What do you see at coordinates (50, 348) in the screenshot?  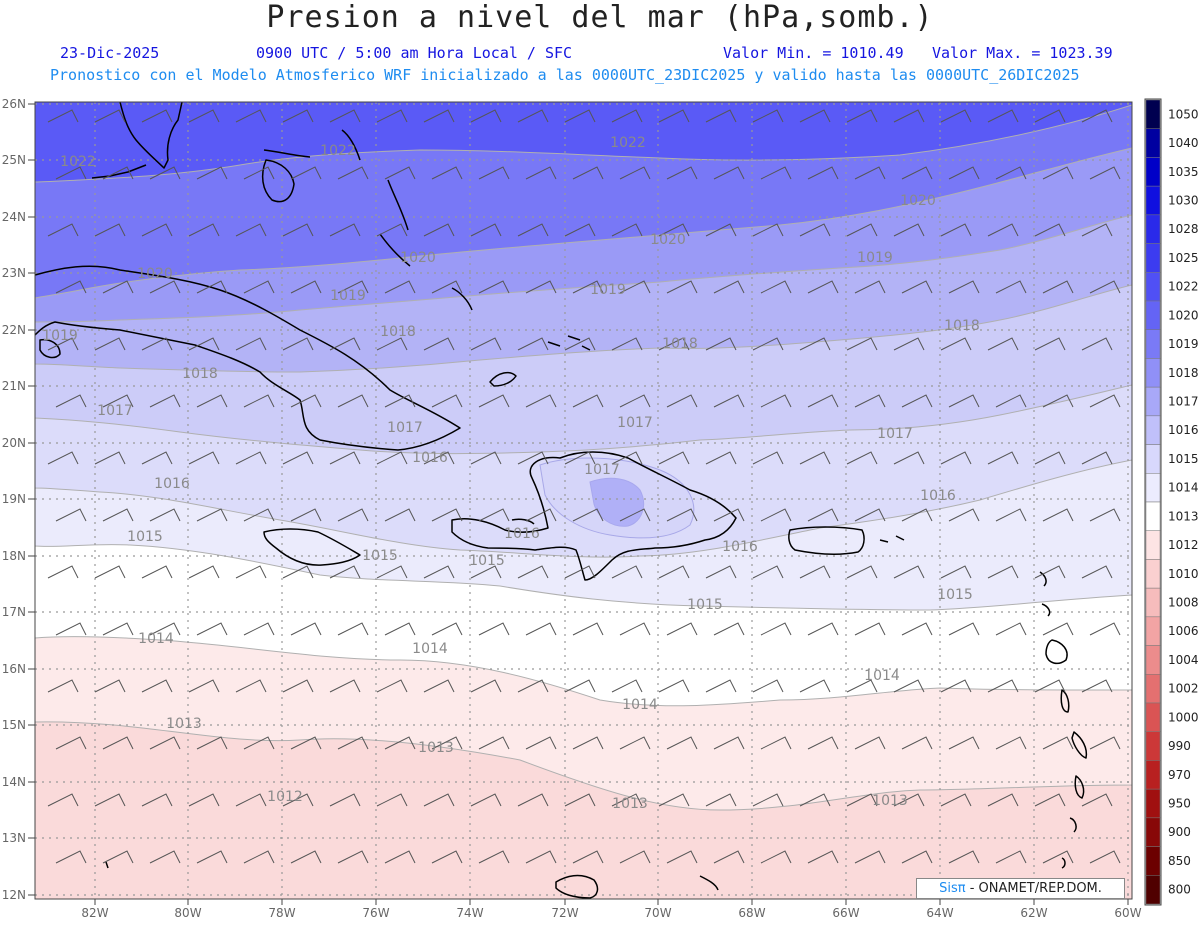 I see `coast-isla-juventud` at bounding box center [50, 348].